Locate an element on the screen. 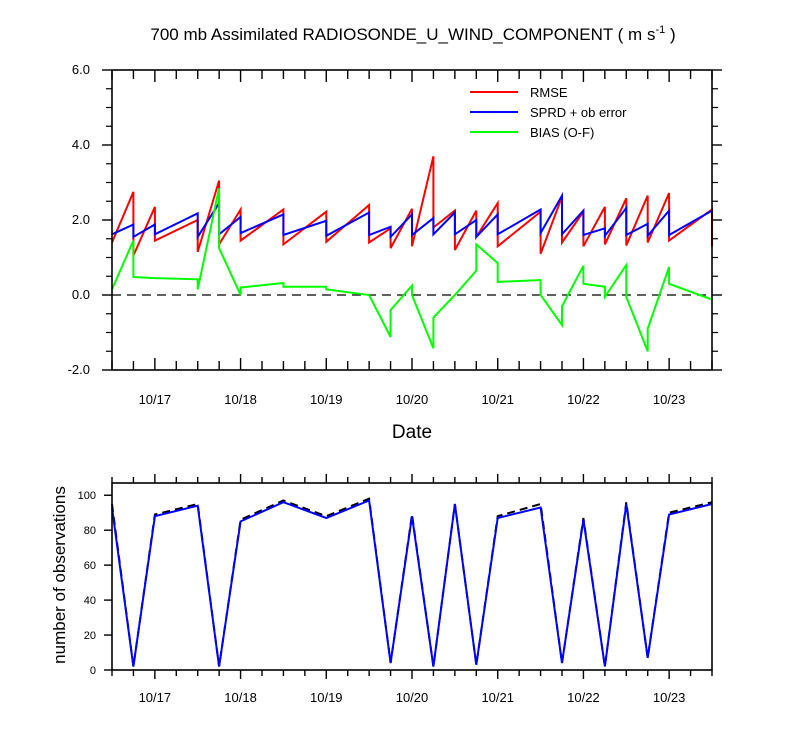 This screenshot has width=800, height=750. y-tick-label: 0 is located at coordinates (93, 671).